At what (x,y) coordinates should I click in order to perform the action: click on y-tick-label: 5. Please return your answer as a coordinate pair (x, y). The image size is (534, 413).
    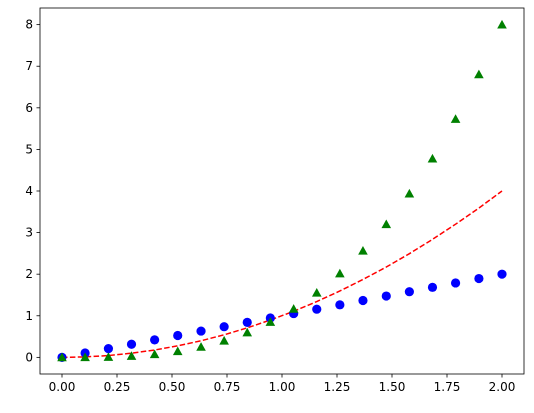
    Looking at the image, I should click on (29, 149).